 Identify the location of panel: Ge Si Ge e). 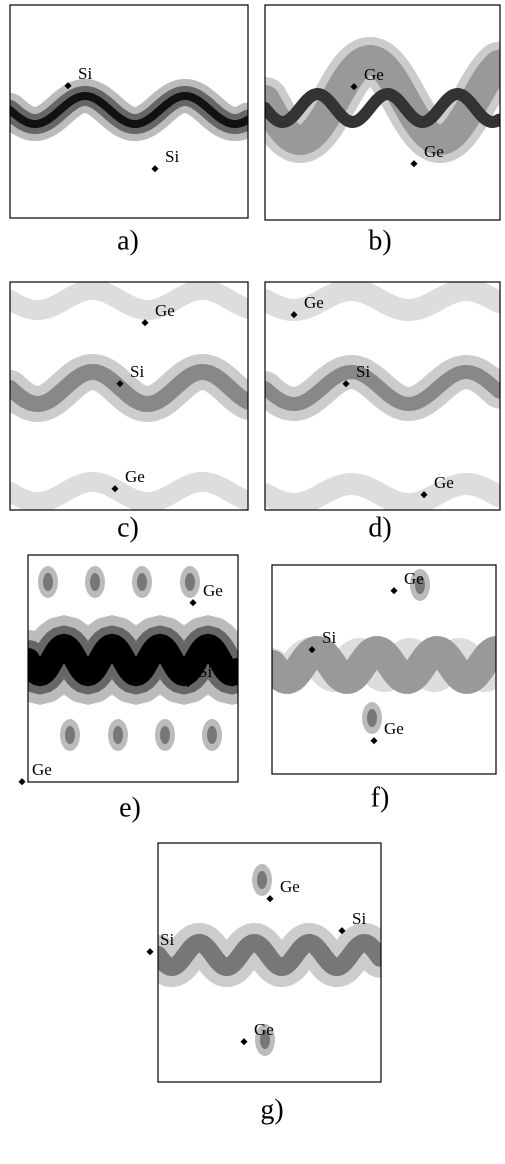
(128, 688).